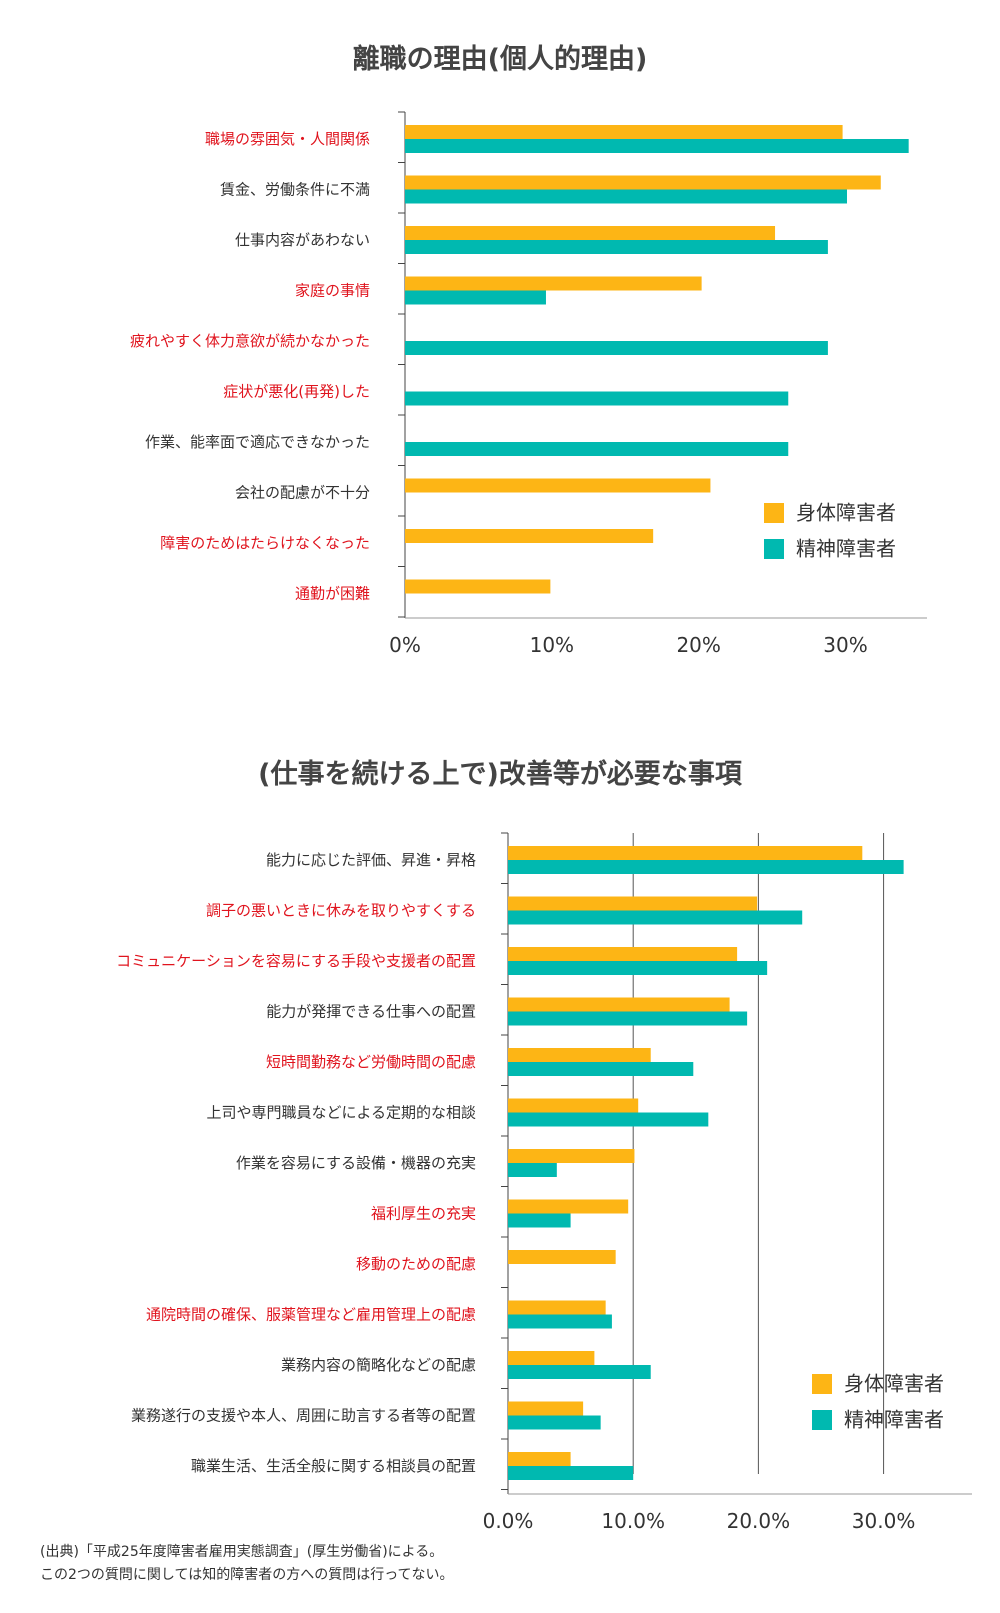 Image resolution: width=1000 pixels, height=1613 pixels. I want to click on footnote-remark: この2つの質問に関しては知的障害者の方への質問は行ってない。, so click(247, 1575).